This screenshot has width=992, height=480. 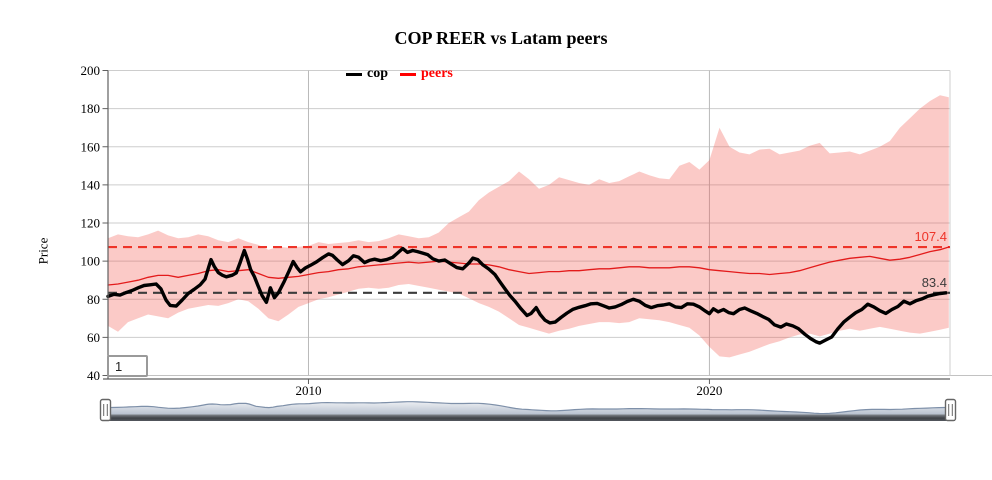 What do you see at coordinates (93, 375) in the screenshot?
I see `y-tick-label: 40` at bounding box center [93, 375].